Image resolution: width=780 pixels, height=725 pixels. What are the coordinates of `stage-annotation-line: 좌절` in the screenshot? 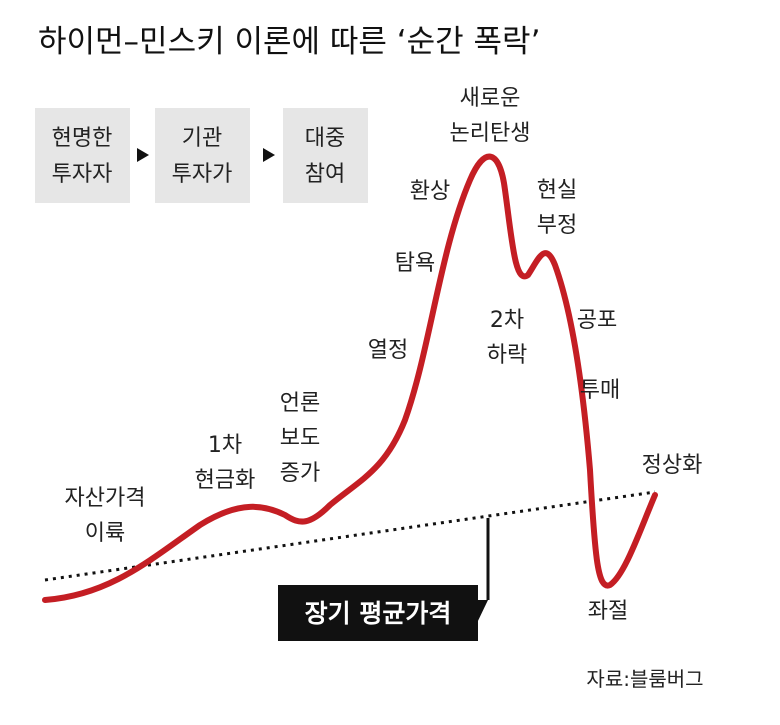 It's located at (608, 611).